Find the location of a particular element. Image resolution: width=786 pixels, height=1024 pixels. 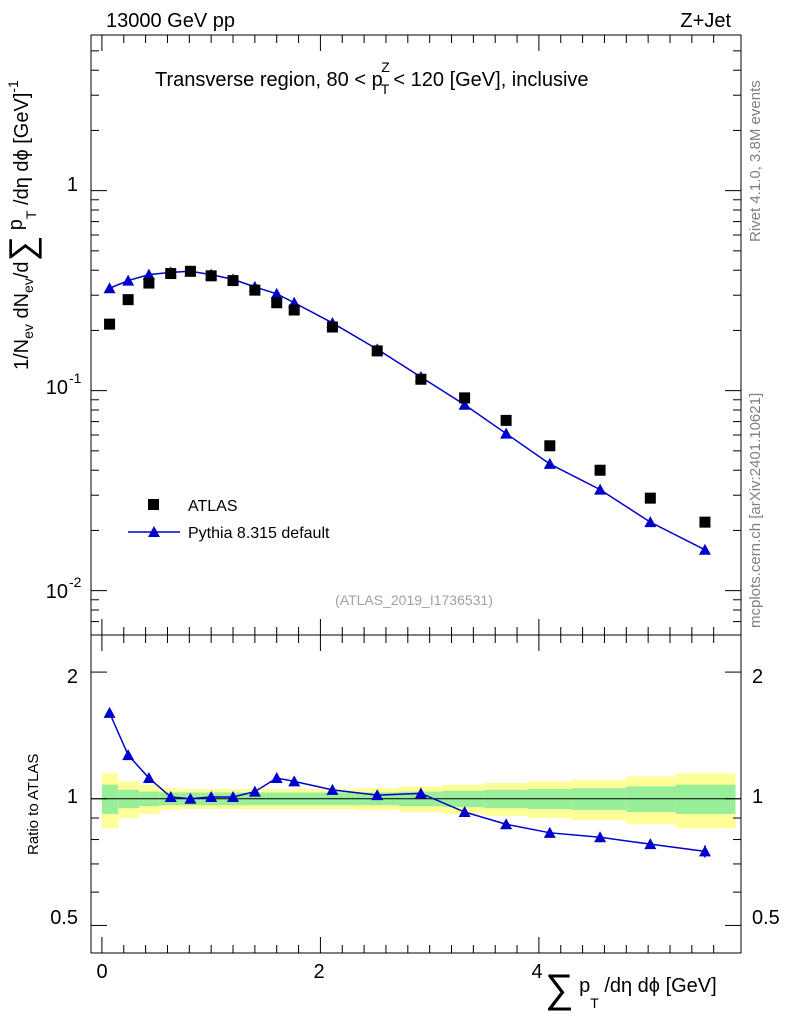

y-axis-label-main: 1/Nev dNev/d∑ pT /dη dϕ [GeV]-1 is located at coordinates (21, 225).